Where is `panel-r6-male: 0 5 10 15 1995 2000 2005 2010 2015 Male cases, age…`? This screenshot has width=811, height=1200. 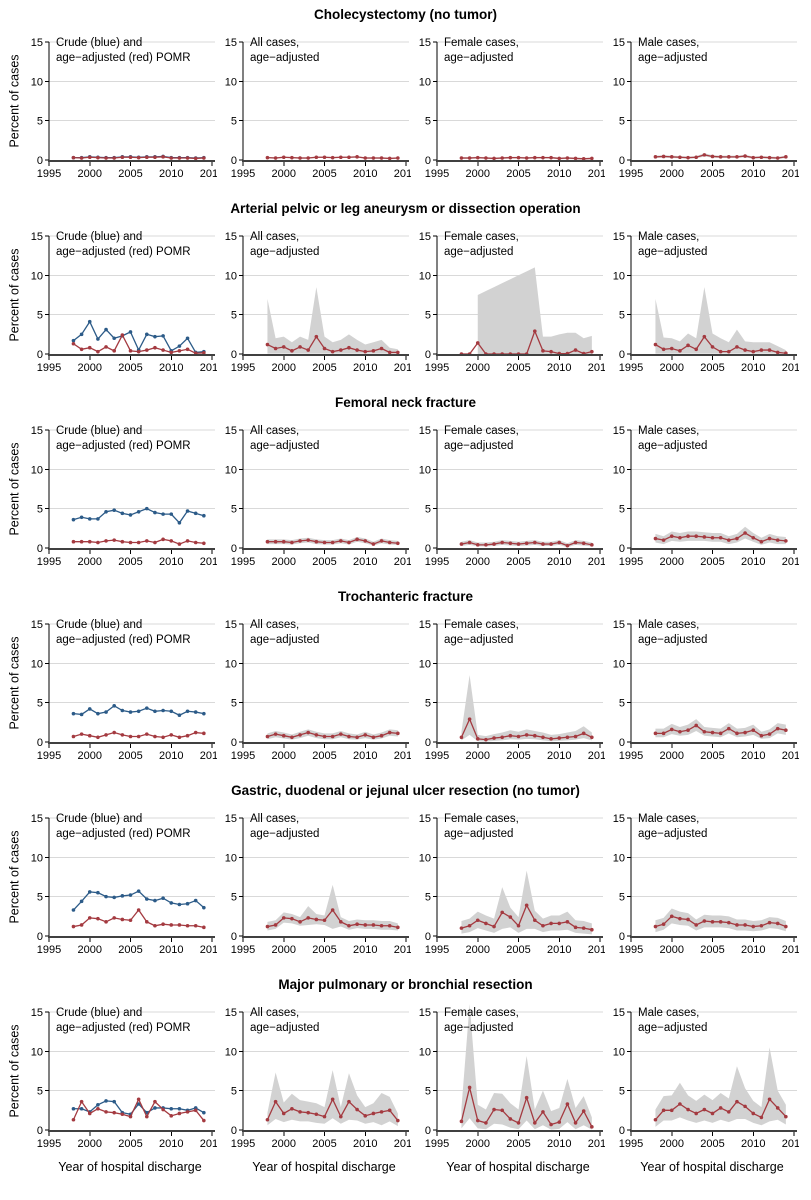 panel-r6-male: 0 5 10 15 1995 2000 2005 2010 2015 Male cases, age… is located at coordinates (706, 1078).